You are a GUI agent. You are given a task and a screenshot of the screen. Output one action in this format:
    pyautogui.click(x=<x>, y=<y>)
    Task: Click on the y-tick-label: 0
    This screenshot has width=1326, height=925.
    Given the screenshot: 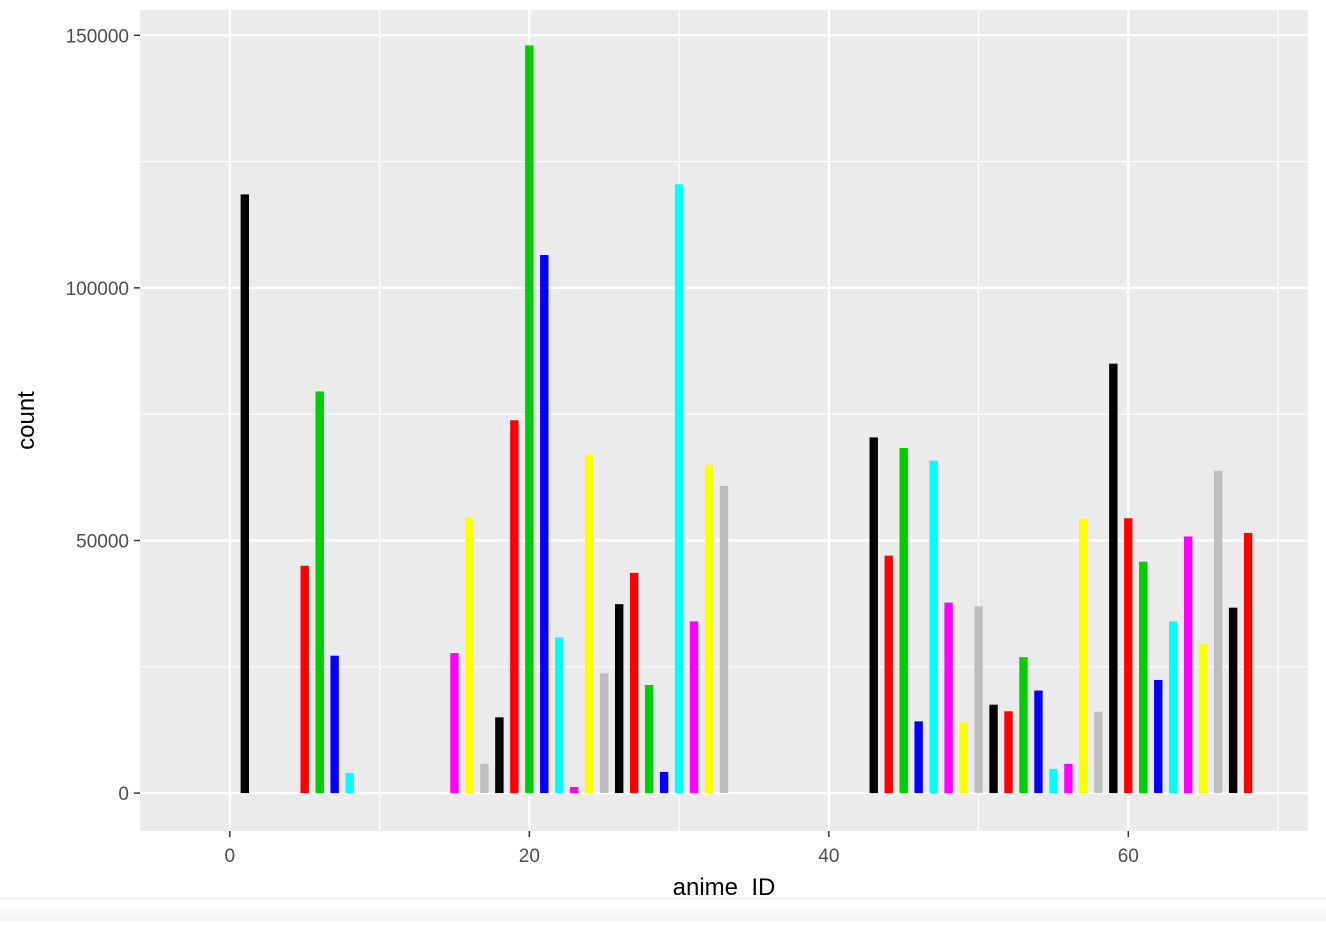 What is the action you would take?
    pyautogui.click(x=123, y=794)
    